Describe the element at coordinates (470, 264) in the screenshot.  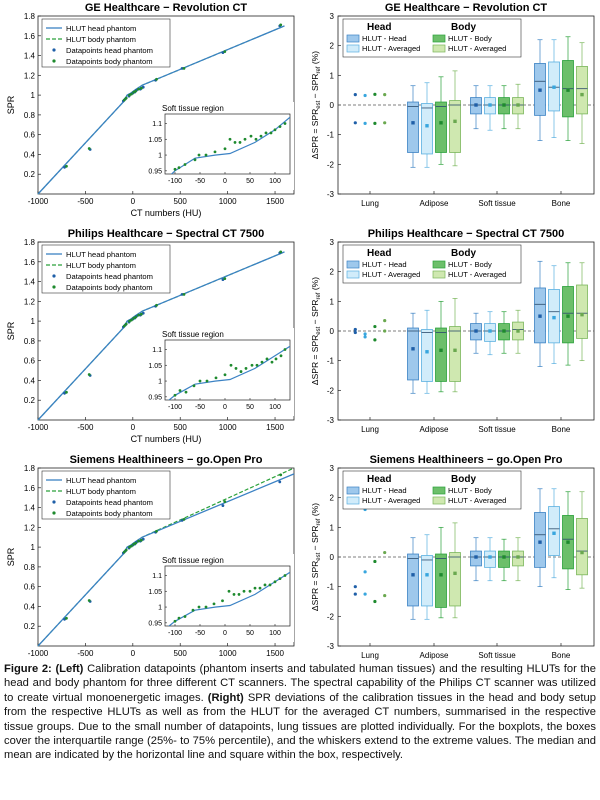
I see `legend-label: HLUT - Body` at that location.